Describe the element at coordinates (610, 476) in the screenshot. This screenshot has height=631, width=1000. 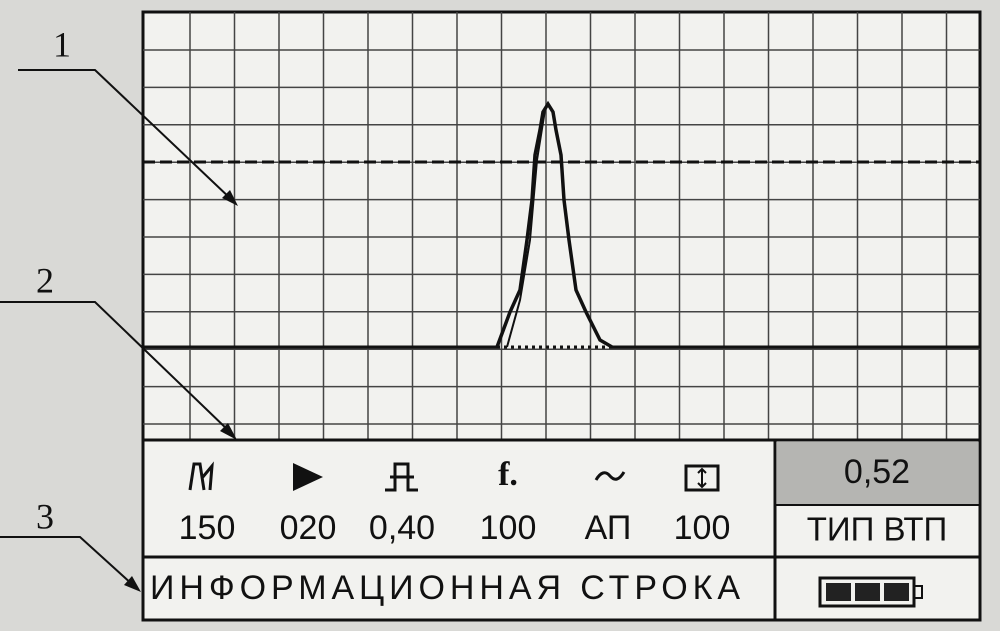
I see `filter-icon` at that location.